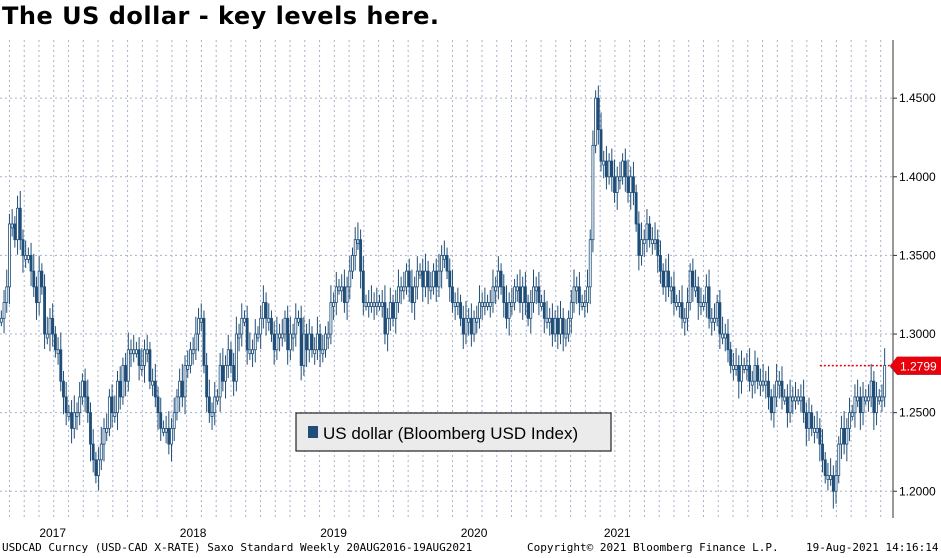  What do you see at coordinates (917, 413) in the screenshot?
I see `y-tick-label: 1.2500` at bounding box center [917, 413].